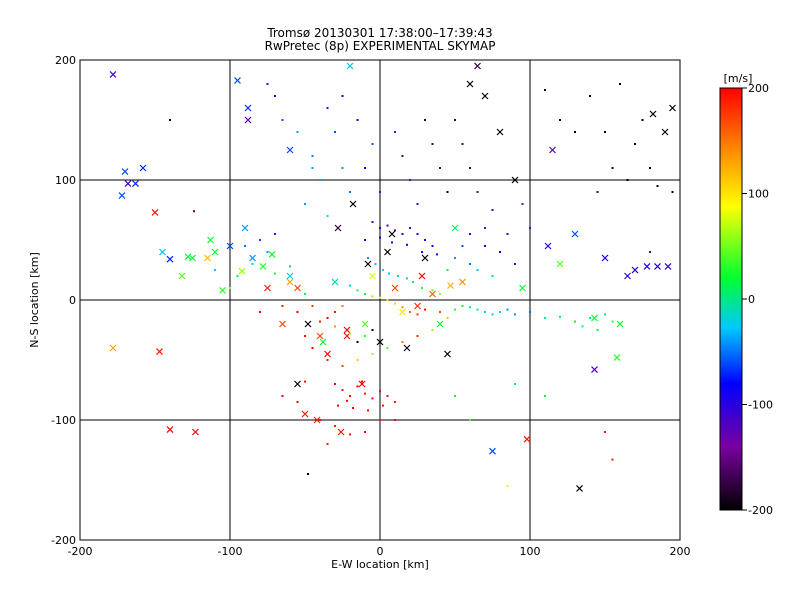 The height and width of the screenshot is (600, 800). Describe the element at coordinates (380, 551) in the screenshot. I see `x-tick-label: 0` at that location.